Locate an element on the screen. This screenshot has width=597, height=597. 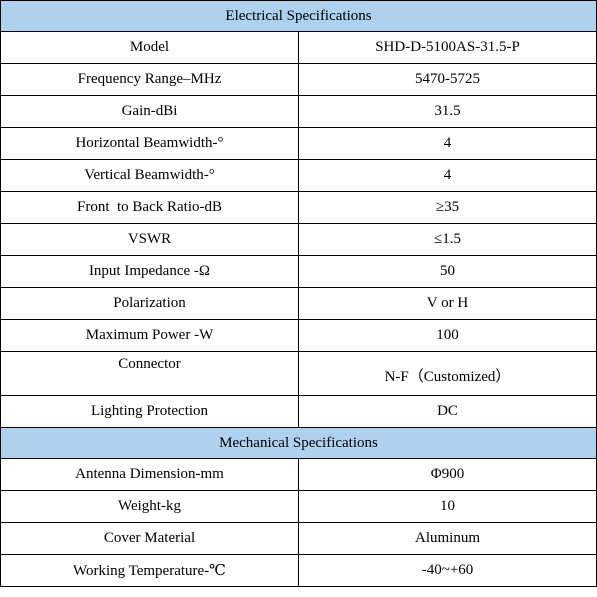
table-row: Working Temperature-℃ -40~+60 is located at coordinates (298, 570).